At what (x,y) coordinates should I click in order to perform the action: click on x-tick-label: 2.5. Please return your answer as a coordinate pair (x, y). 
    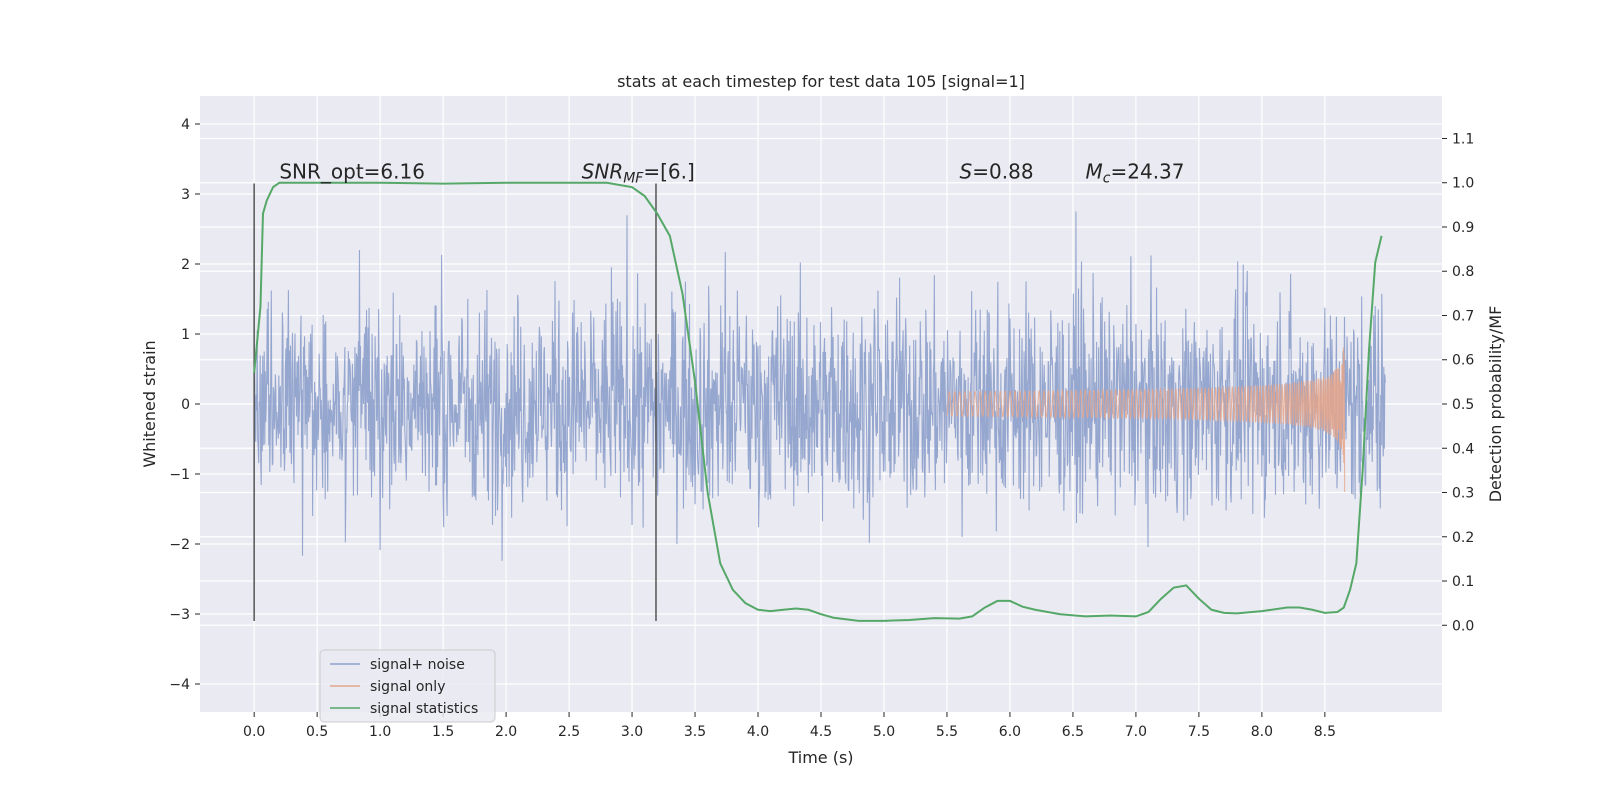
    Looking at the image, I should click on (569, 732).